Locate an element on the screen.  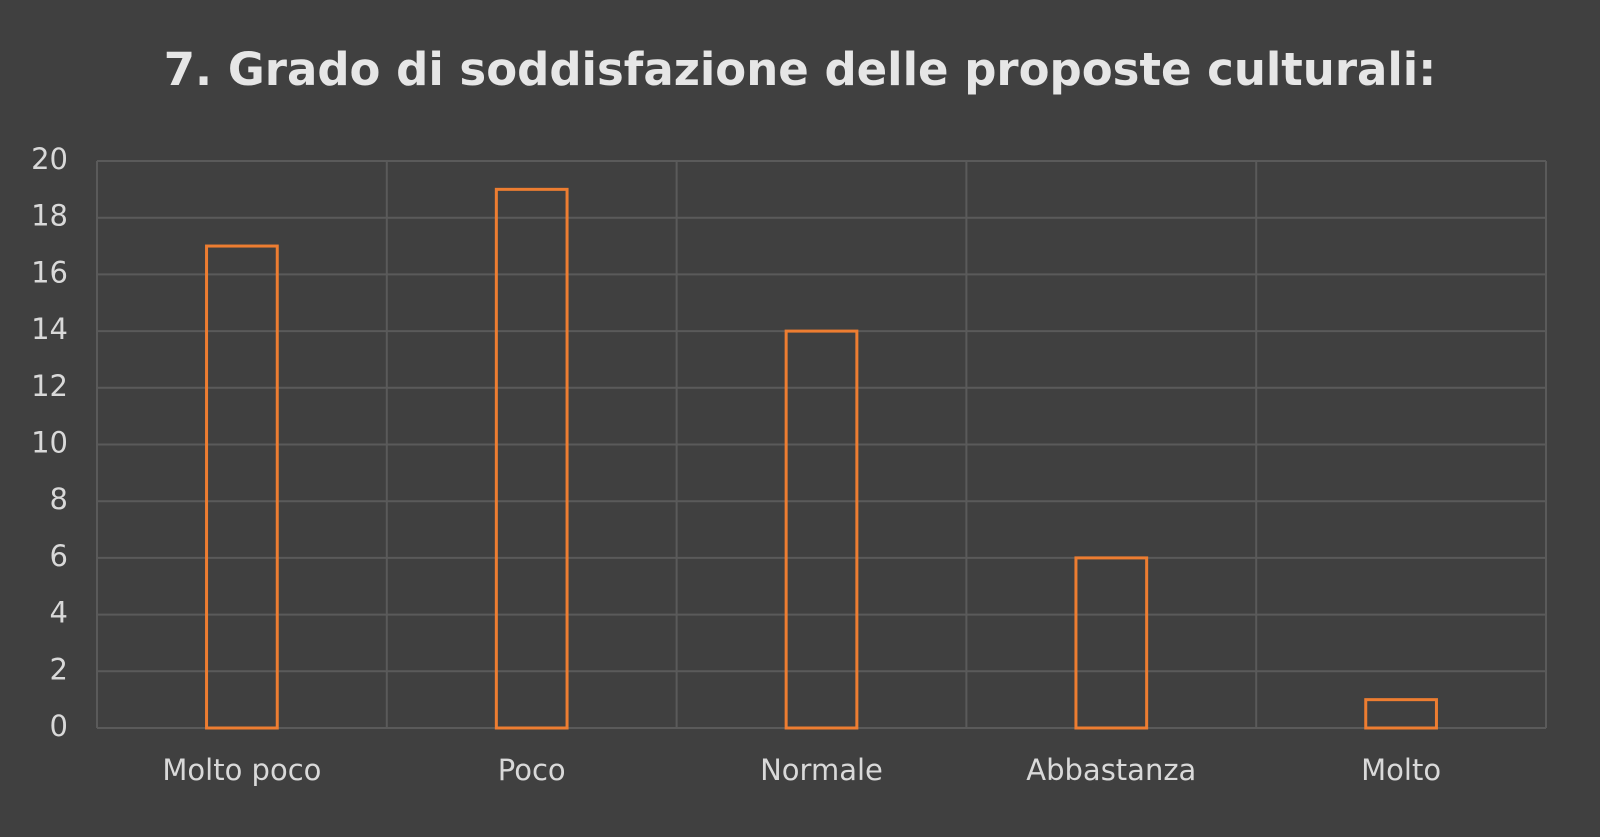
y-tick-label: 2 is located at coordinates (59, 669).